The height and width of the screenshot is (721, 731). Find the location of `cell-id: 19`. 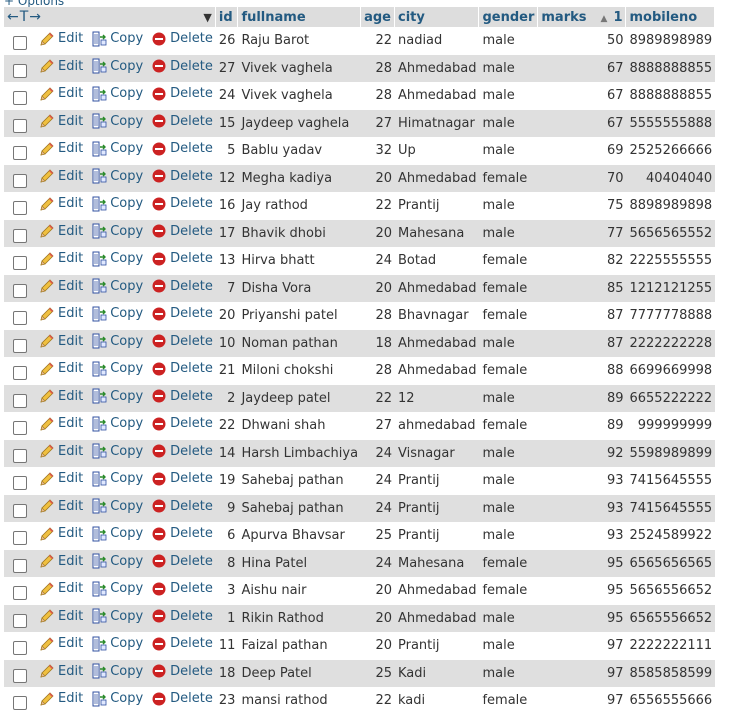

cell-id: 19 is located at coordinates (227, 481).